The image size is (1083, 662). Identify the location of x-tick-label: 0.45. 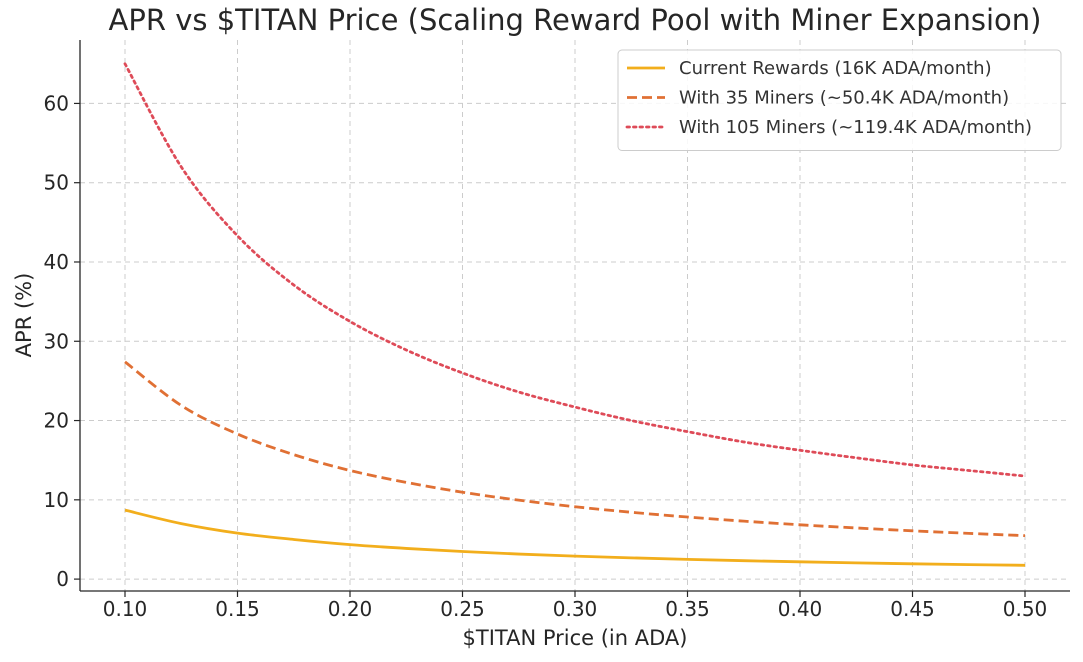
(912, 609).